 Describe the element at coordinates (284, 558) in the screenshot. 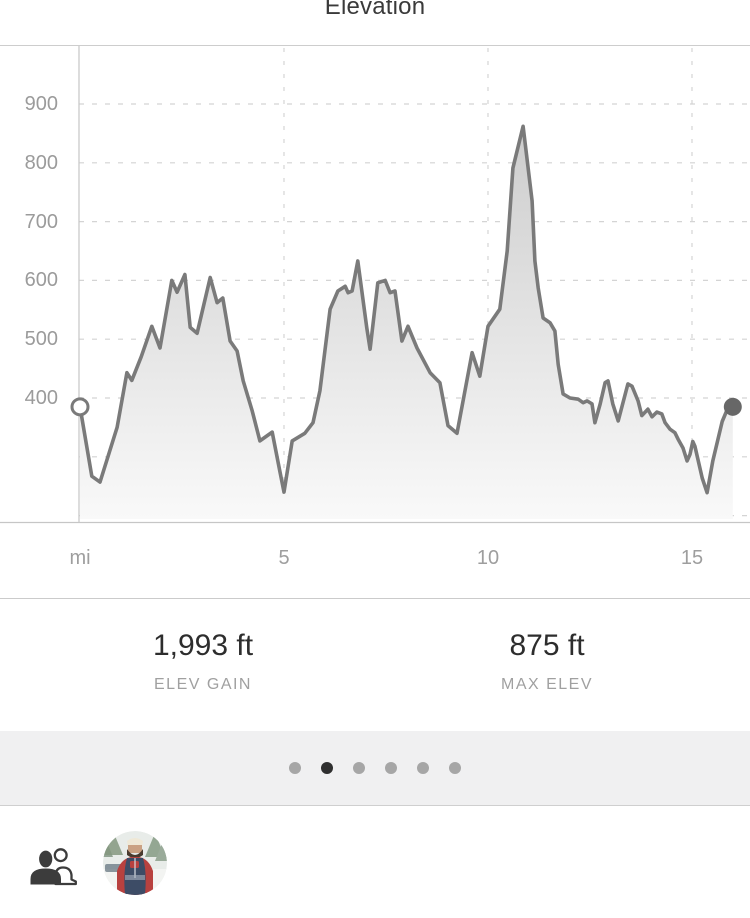

I see `x-tick-label-5: 5` at that location.